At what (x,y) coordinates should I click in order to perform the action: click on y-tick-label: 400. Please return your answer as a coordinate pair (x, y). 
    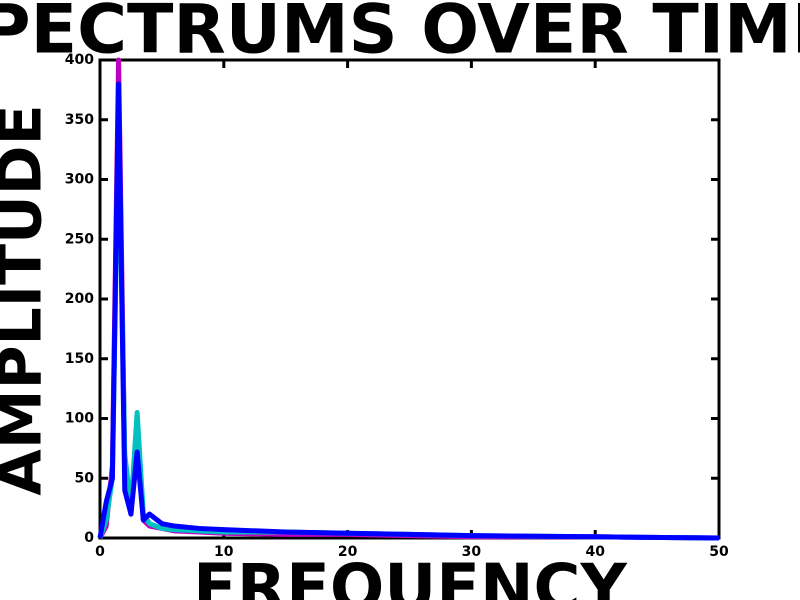
    Looking at the image, I should click on (79, 60).